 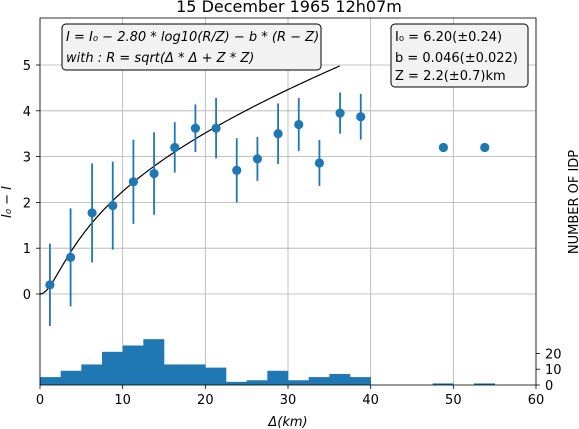 What do you see at coordinates (40, 400) in the screenshot?
I see `x-tick-label: 0` at bounding box center [40, 400].